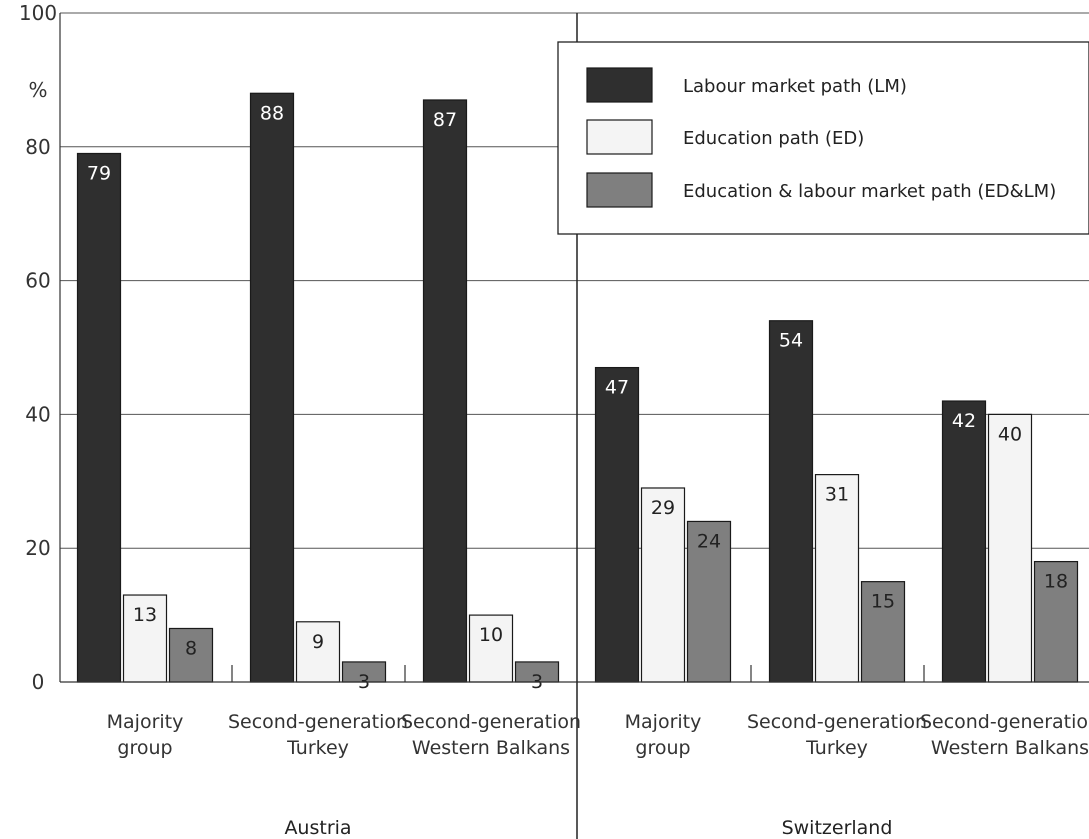  What do you see at coordinates (837, 828) in the screenshot?
I see `country-label: Switzerland` at bounding box center [837, 828].